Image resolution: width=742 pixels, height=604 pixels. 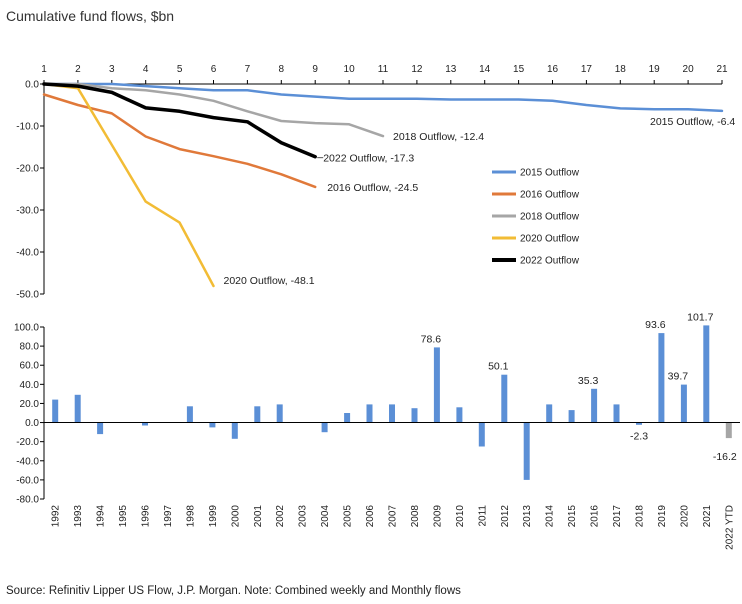 I want to click on x-tick-label: 2005, so click(x=348, y=516).